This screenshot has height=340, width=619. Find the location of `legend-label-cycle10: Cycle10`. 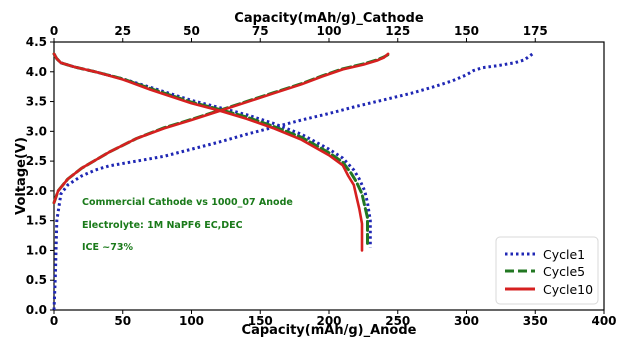

legend-label-cycle10: Cycle10 is located at coordinates (568, 289).